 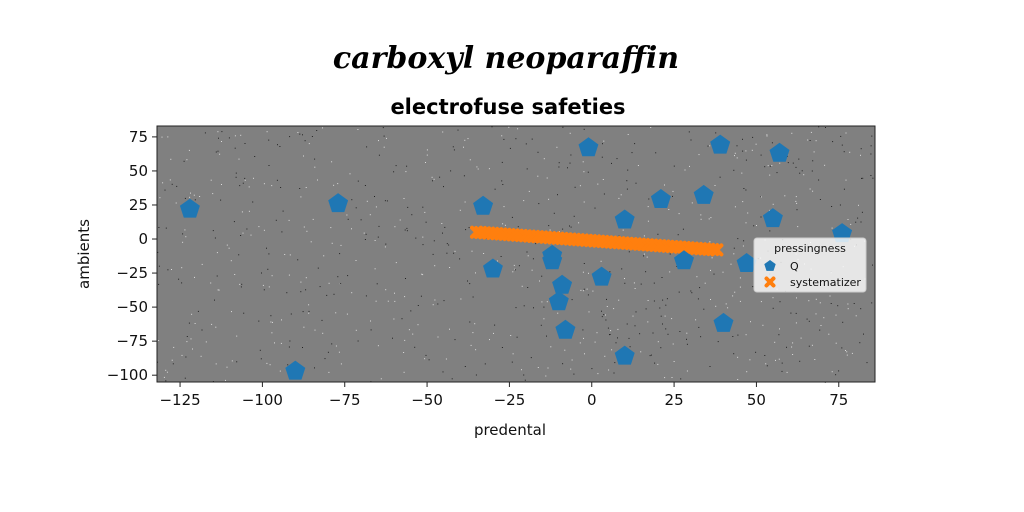 What do you see at coordinates (770, 265) in the screenshot?
I see `legend-marker-q` at bounding box center [770, 265].